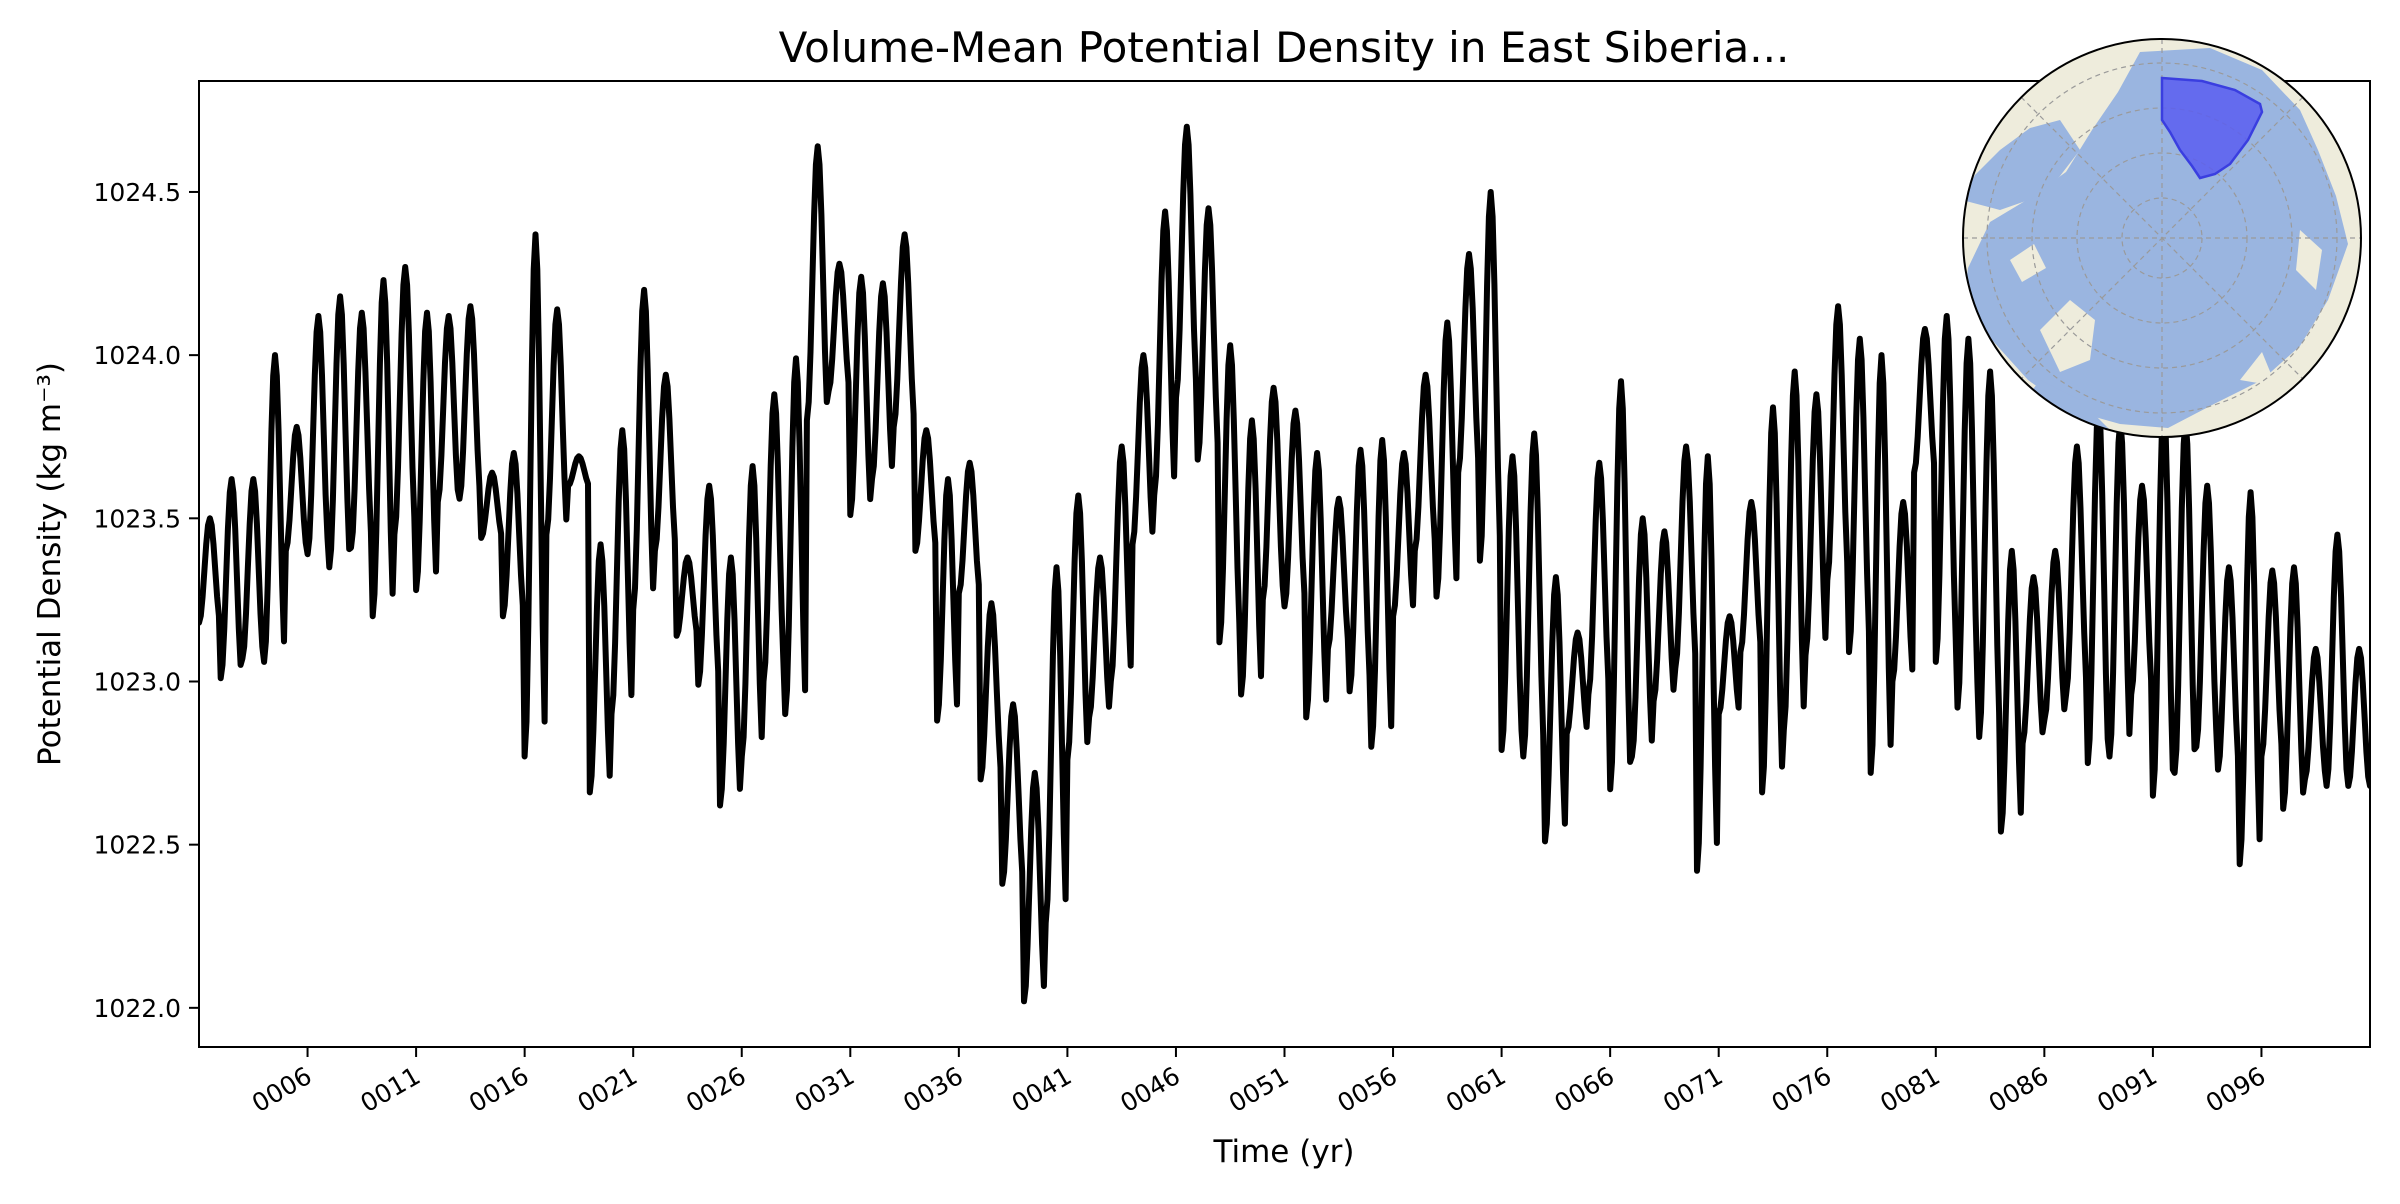  Describe the element at coordinates (50, 564) in the screenshot. I see `y-axis-label: Potential Density (kg m⁻³)` at that location.